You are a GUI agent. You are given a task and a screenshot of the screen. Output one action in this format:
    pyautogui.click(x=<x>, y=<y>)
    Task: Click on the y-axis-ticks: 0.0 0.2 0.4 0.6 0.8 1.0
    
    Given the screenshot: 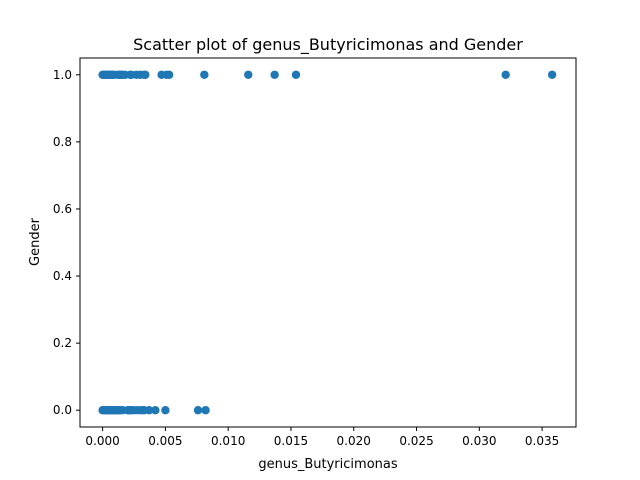 What is the action you would take?
    pyautogui.click(x=66, y=242)
    